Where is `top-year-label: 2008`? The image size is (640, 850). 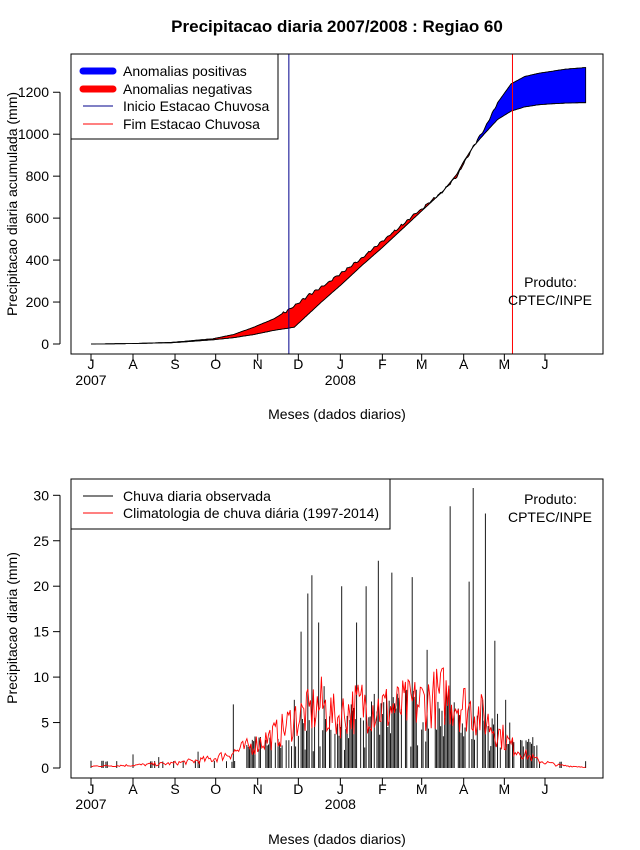 top-year-label: 2008 is located at coordinates (340, 380).